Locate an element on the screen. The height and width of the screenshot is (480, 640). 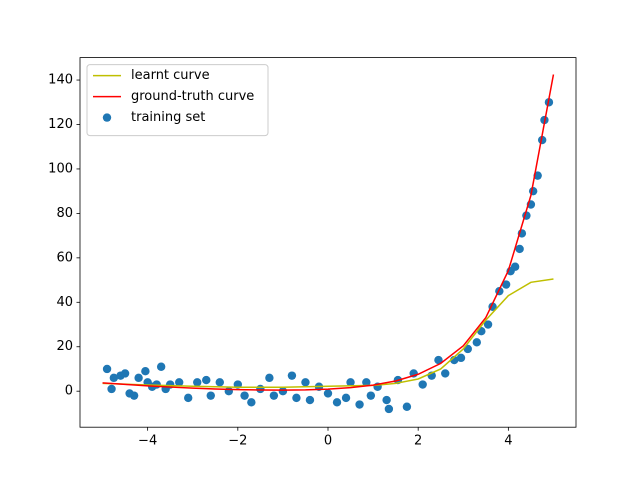
y-tick-label: 20 is located at coordinates (64, 346).